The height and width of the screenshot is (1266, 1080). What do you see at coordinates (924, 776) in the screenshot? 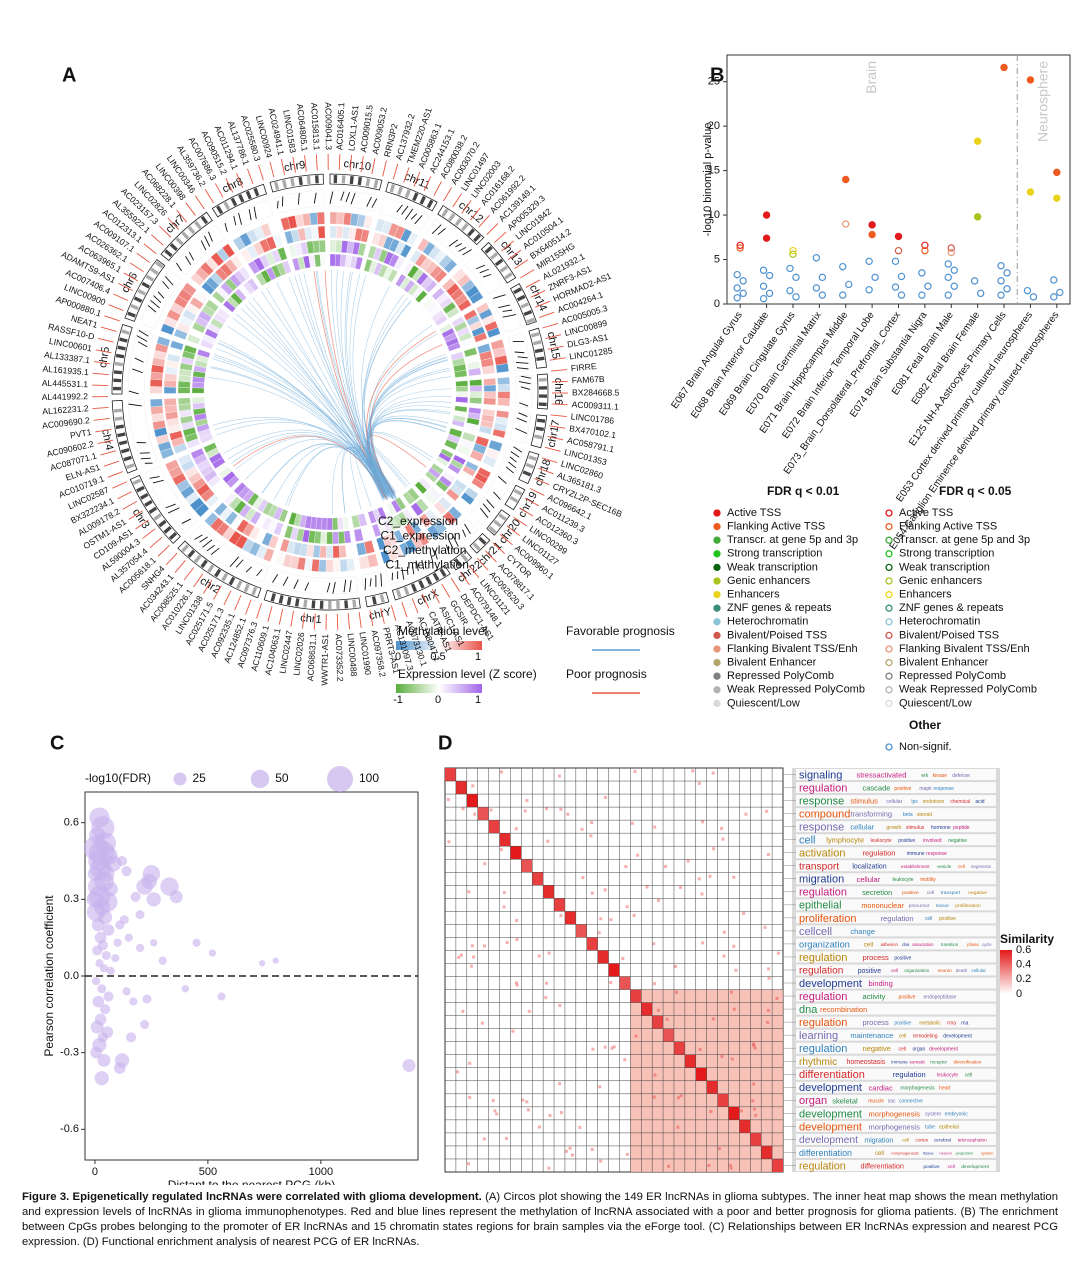
I see `word: erk` at bounding box center [924, 776].